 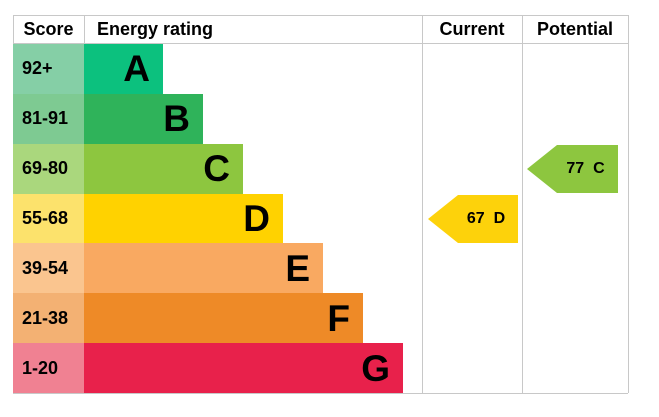 What do you see at coordinates (155, 28) in the screenshot?
I see `energy-rating-column-header: Energy rating` at bounding box center [155, 28].